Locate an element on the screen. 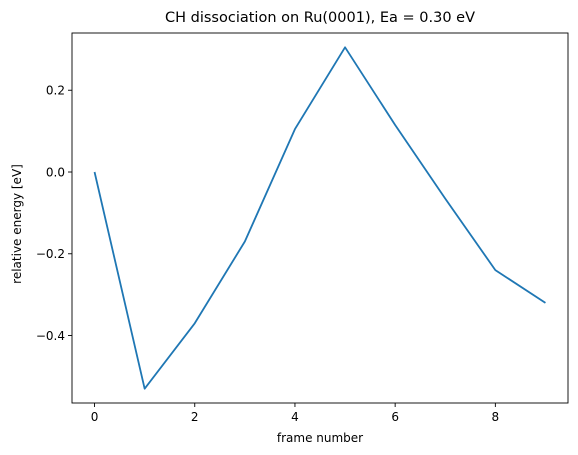 The width and height of the screenshot is (578, 455). y-tick-label: −0.4 is located at coordinates (50, 336).